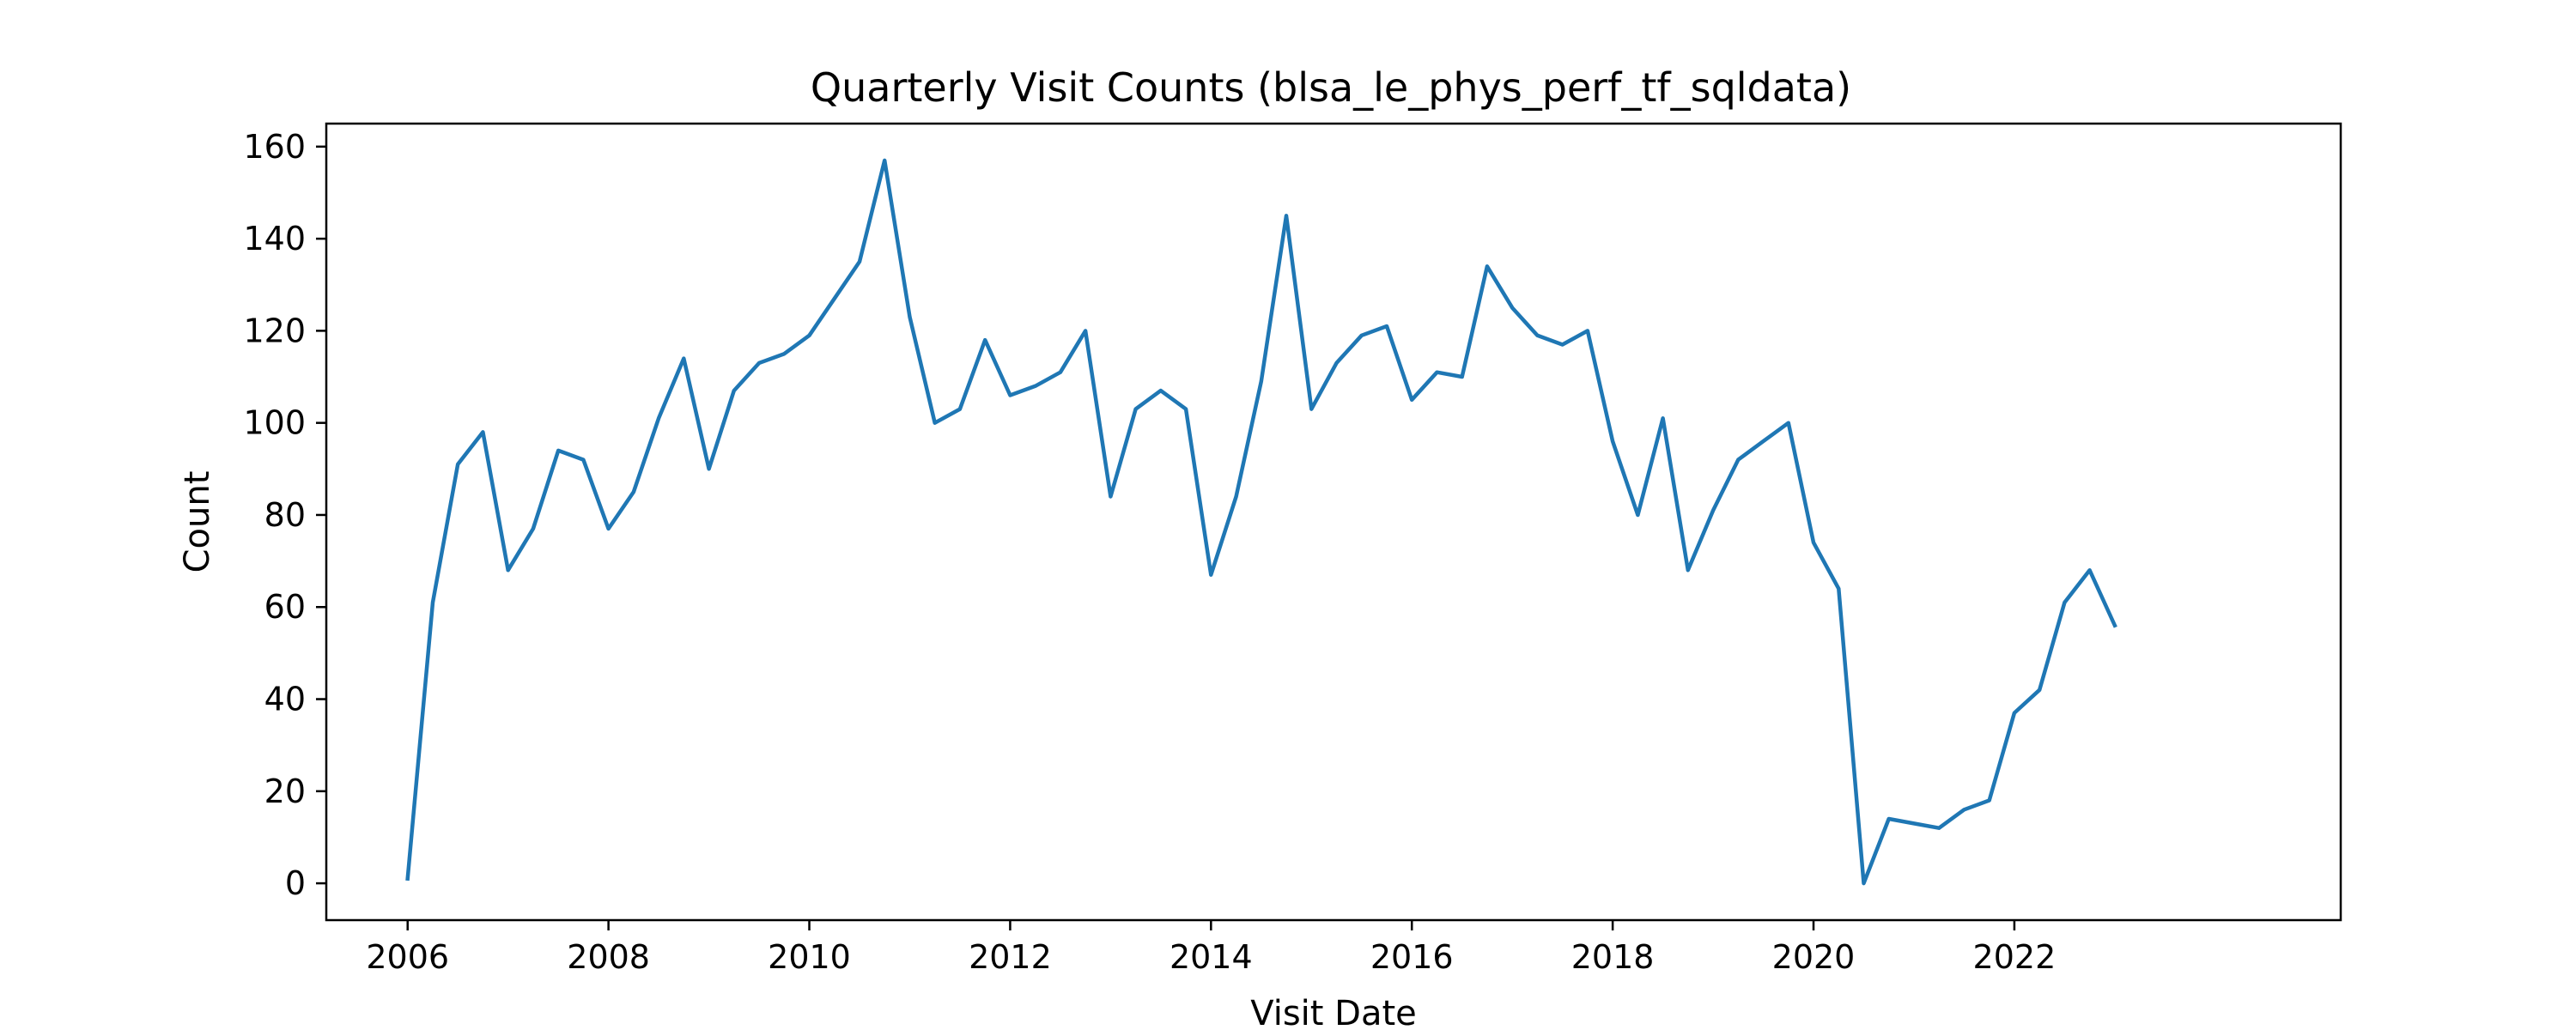 This screenshot has height=1030, width=2576. What do you see at coordinates (1010, 957) in the screenshot?
I see `x-tick-label: 2012` at bounding box center [1010, 957].